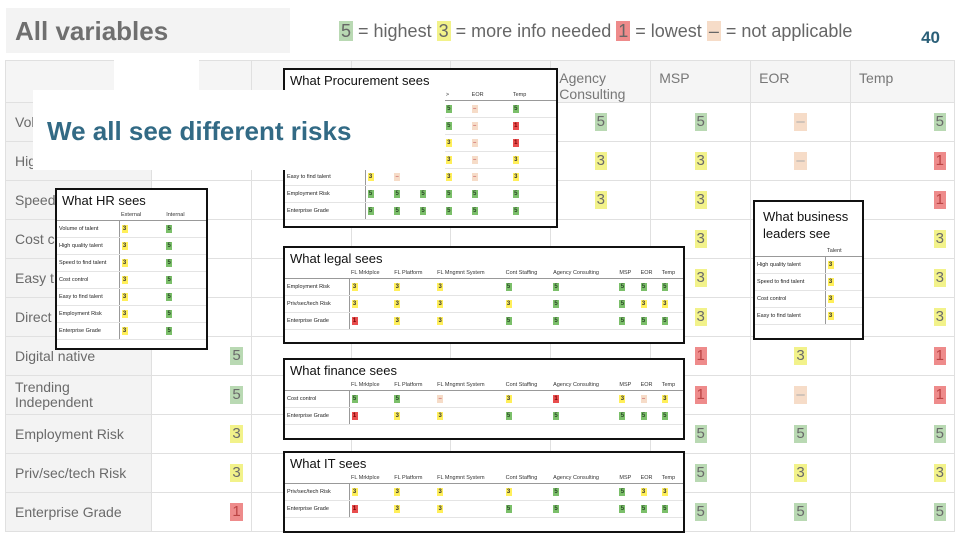 The width and height of the screenshot is (960, 540). What do you see at coordinates (801, 81) in the screenshot?
I see `table-header-cell: EOR` at bounding box center [801, 81].